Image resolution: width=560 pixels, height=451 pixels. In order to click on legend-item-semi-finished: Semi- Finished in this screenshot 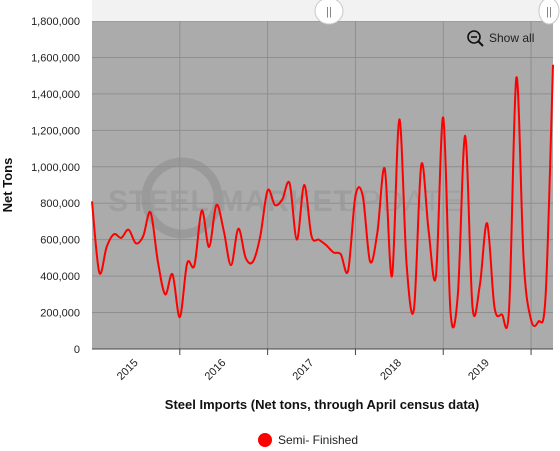, I will do `click(308, 440)`.